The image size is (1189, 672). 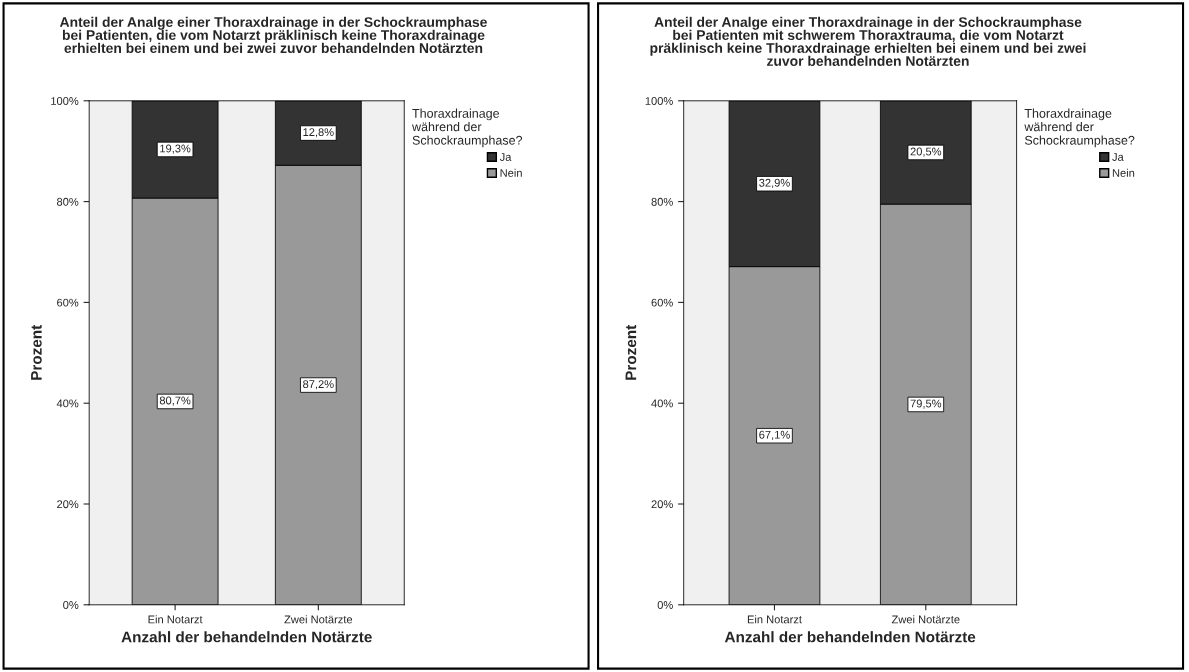 I want to click on data-label: 20,5%, so click(x=926, y=152).